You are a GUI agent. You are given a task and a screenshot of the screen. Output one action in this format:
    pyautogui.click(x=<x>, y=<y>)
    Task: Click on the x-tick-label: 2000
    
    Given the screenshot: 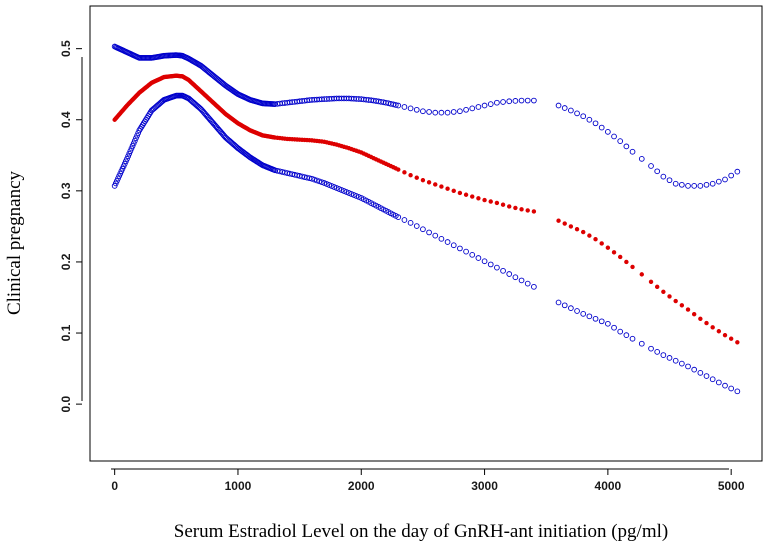 What is the action you would take?
    pyautogui.click(x=361, y=486)
    